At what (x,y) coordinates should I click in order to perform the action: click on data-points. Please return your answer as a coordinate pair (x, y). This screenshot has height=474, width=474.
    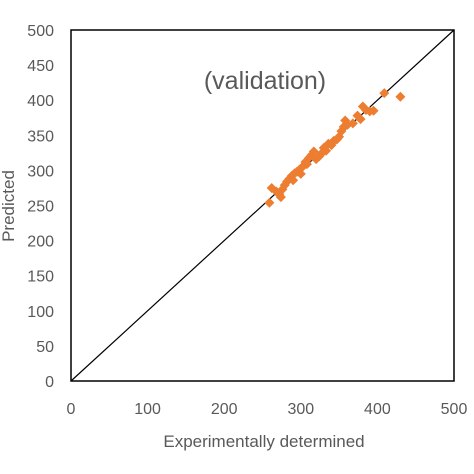
    Looking at the image, I should click on (335, 148).